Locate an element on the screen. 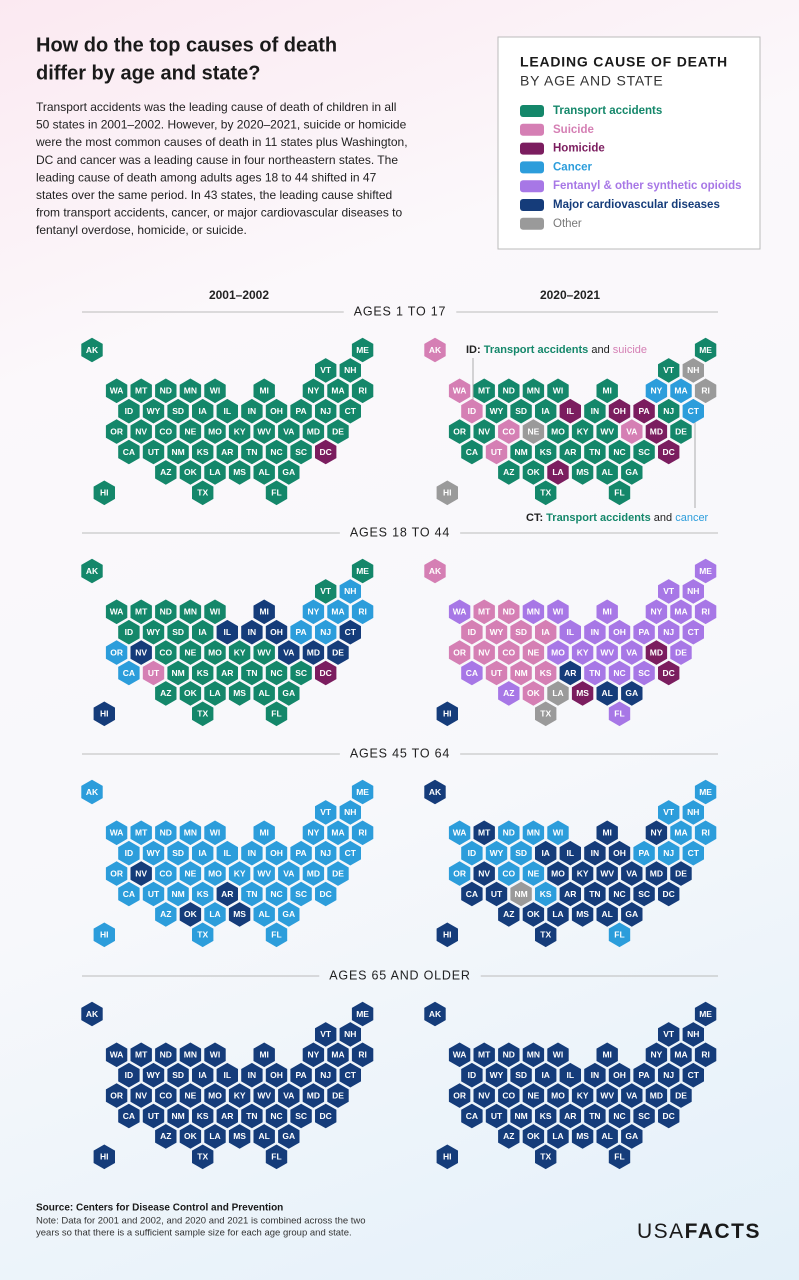 The image size is (799, 1280). tile-label: SC is located at coordinates (301, 894).